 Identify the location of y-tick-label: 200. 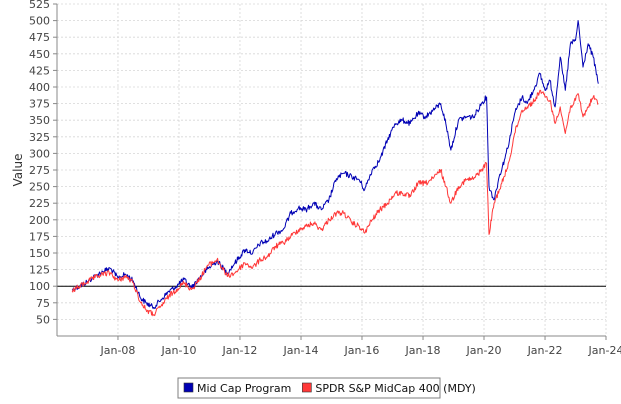
(39, 220).